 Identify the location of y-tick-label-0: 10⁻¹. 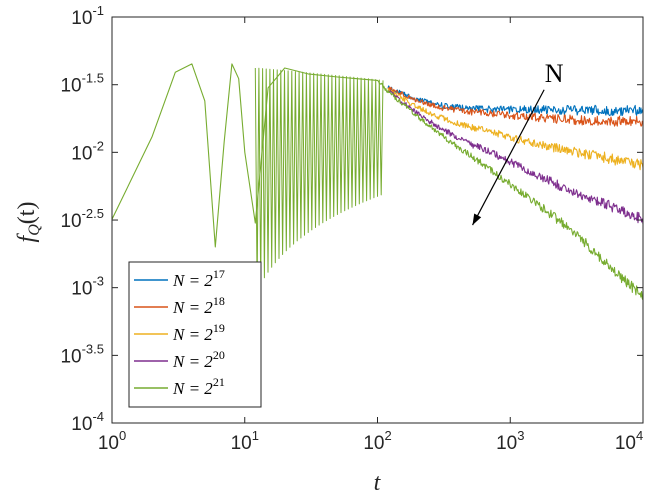
(87, 16).